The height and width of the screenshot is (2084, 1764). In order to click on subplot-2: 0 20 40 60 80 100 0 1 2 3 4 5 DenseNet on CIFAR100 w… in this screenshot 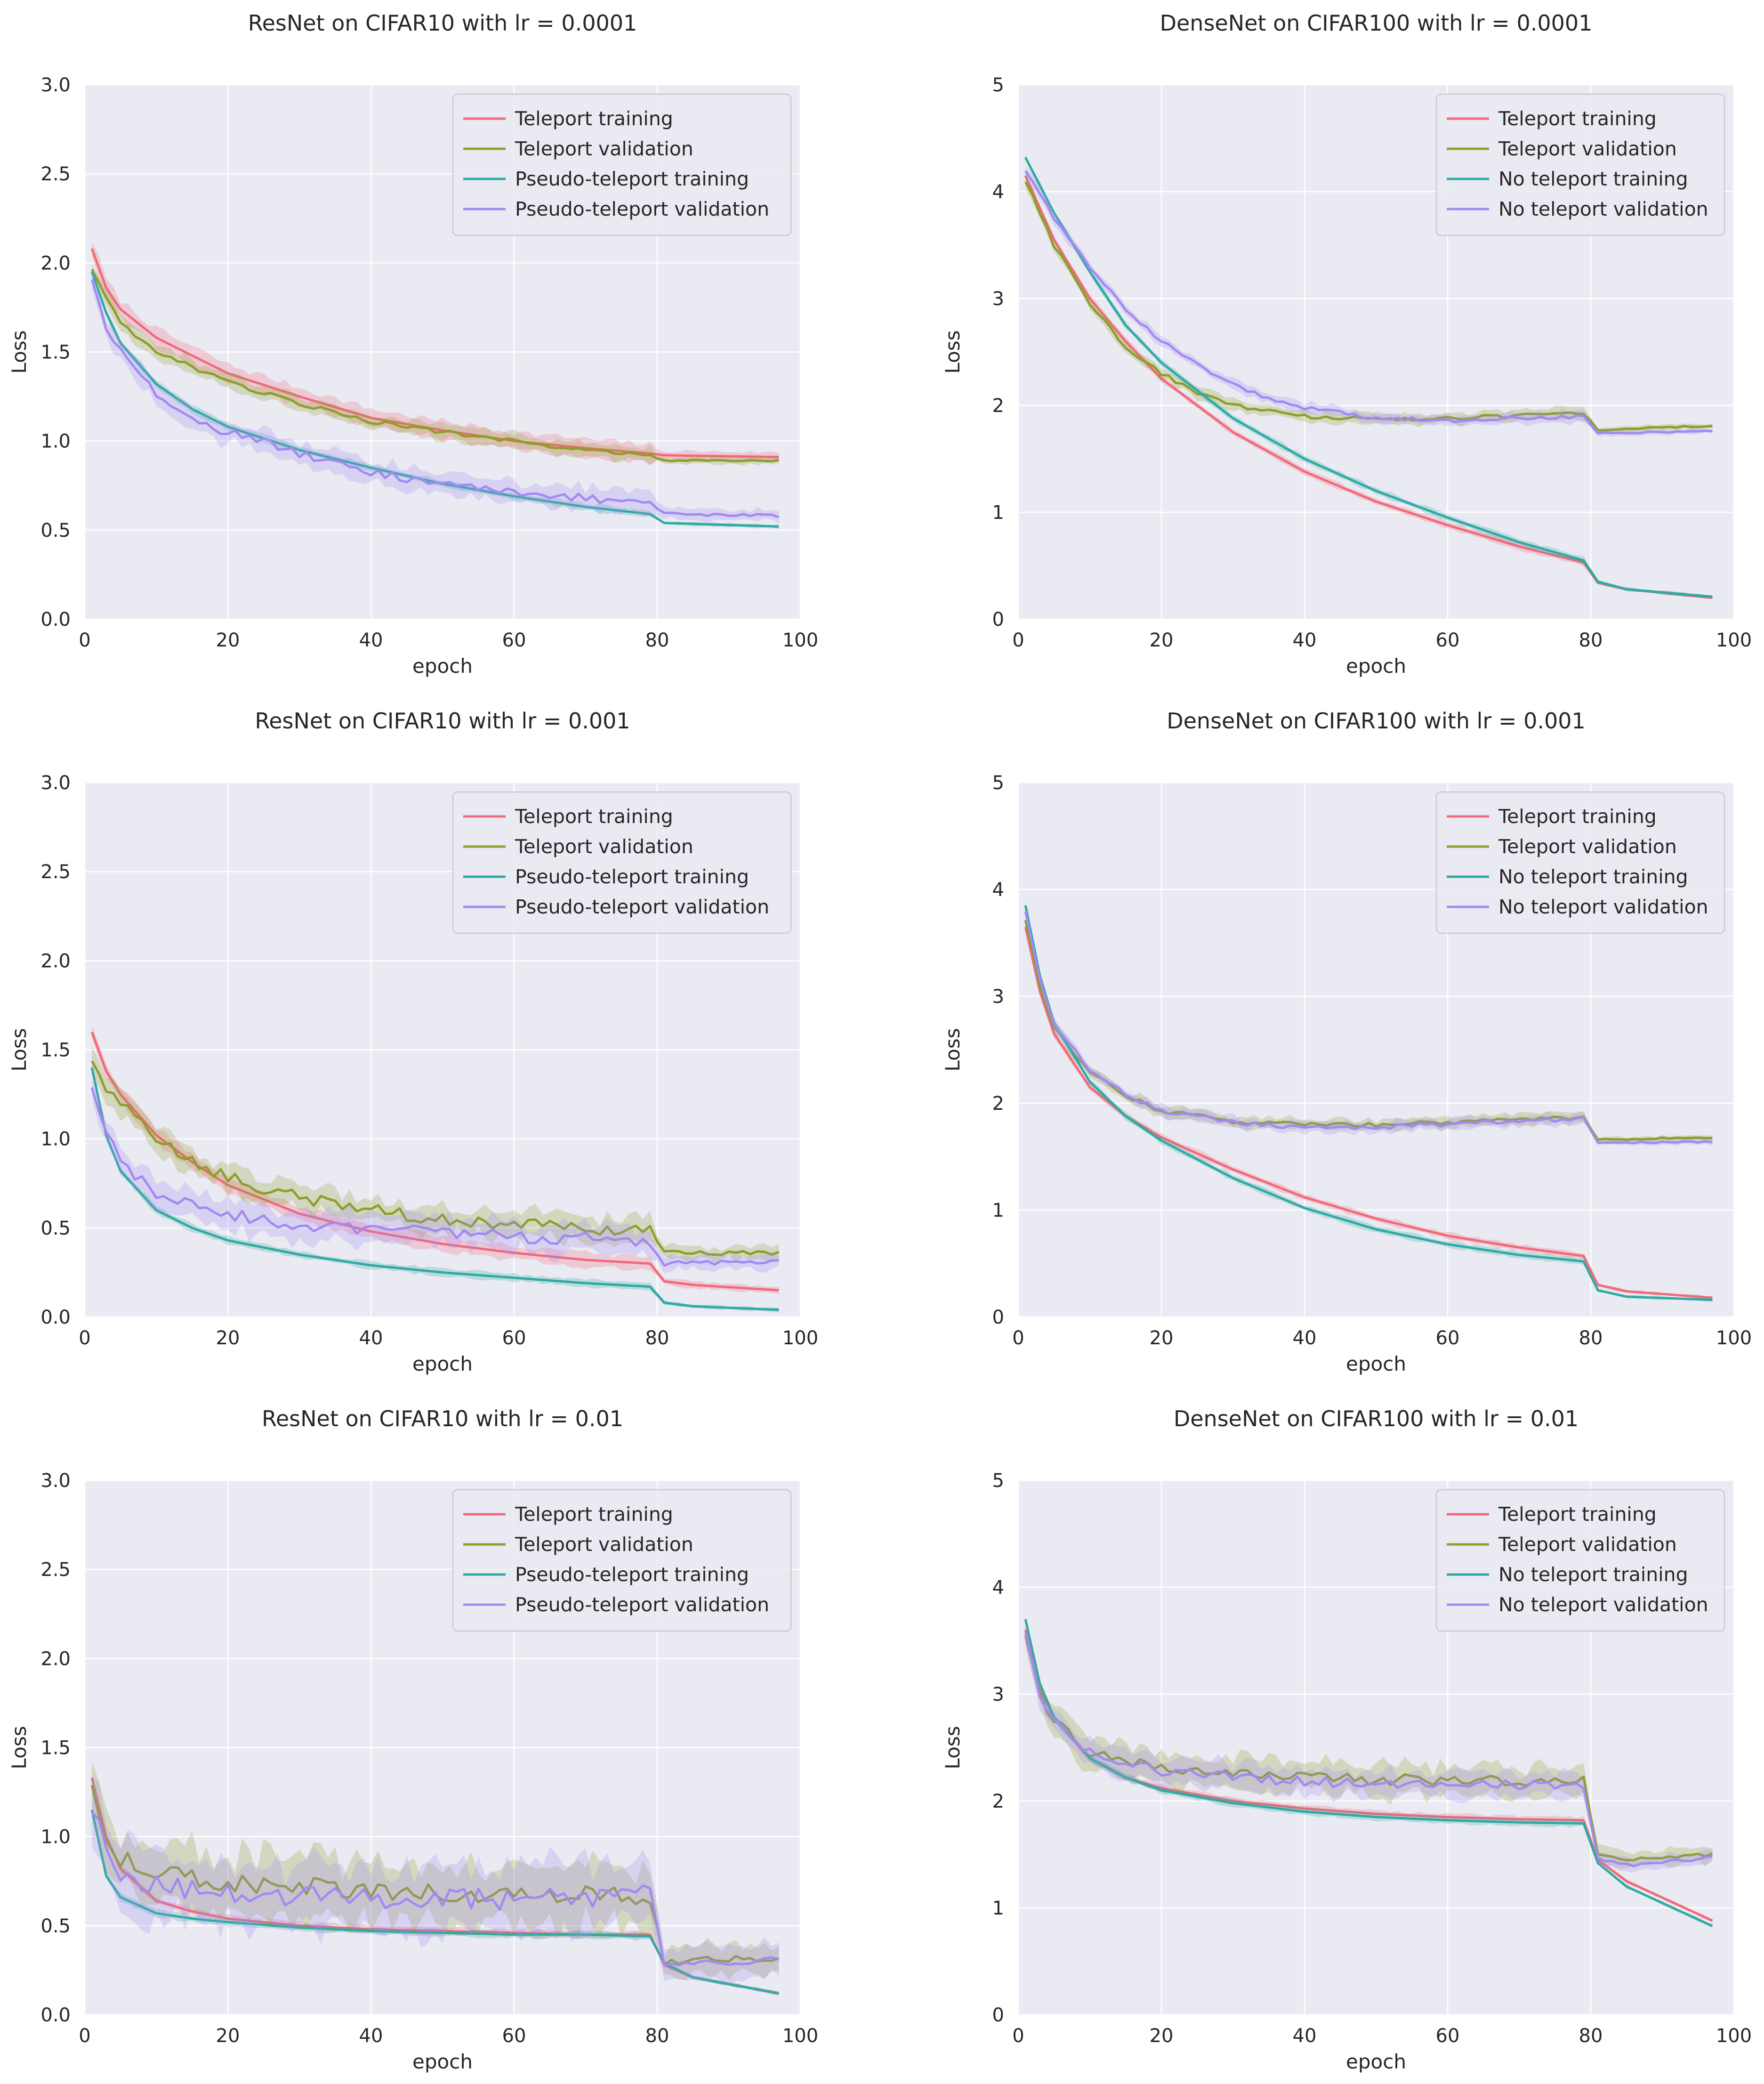, I will do `click(1346, 344)`.